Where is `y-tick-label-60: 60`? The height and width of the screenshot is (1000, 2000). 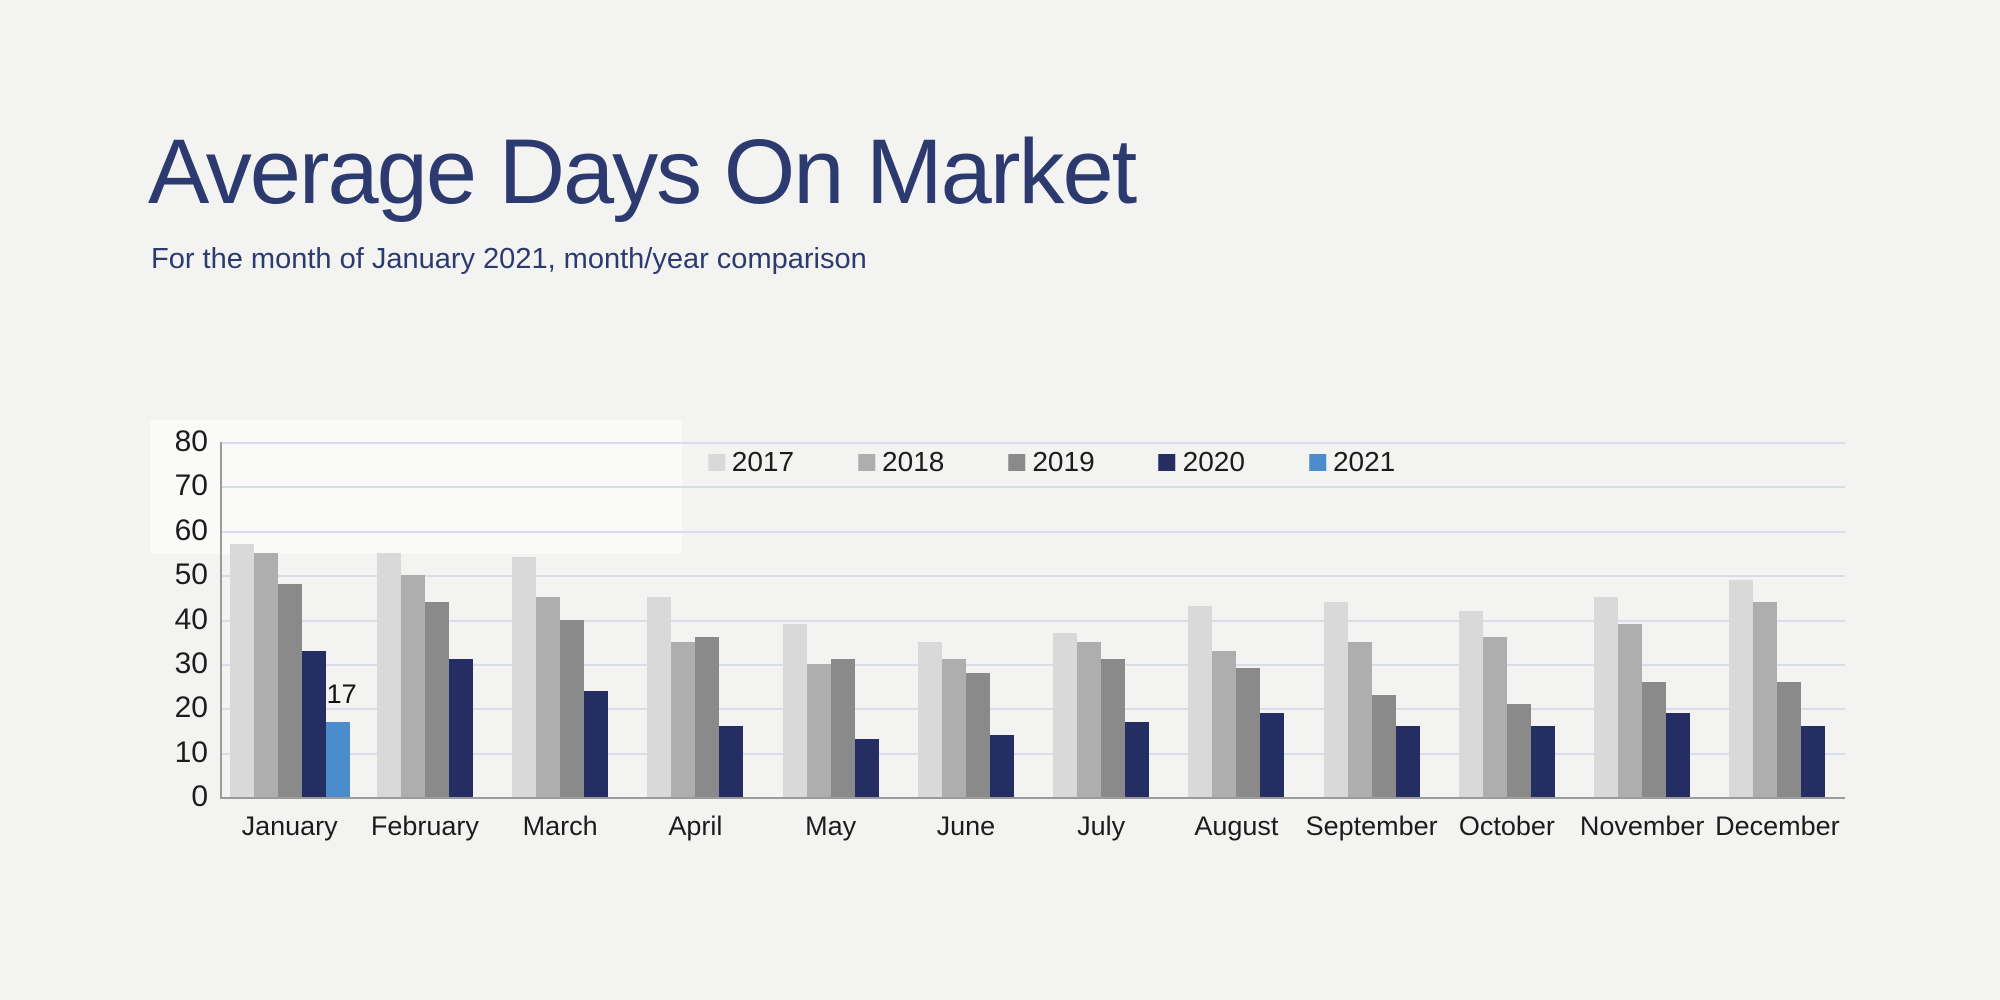 y-tick-label-60: 60 is located at coordinates (191, 530).